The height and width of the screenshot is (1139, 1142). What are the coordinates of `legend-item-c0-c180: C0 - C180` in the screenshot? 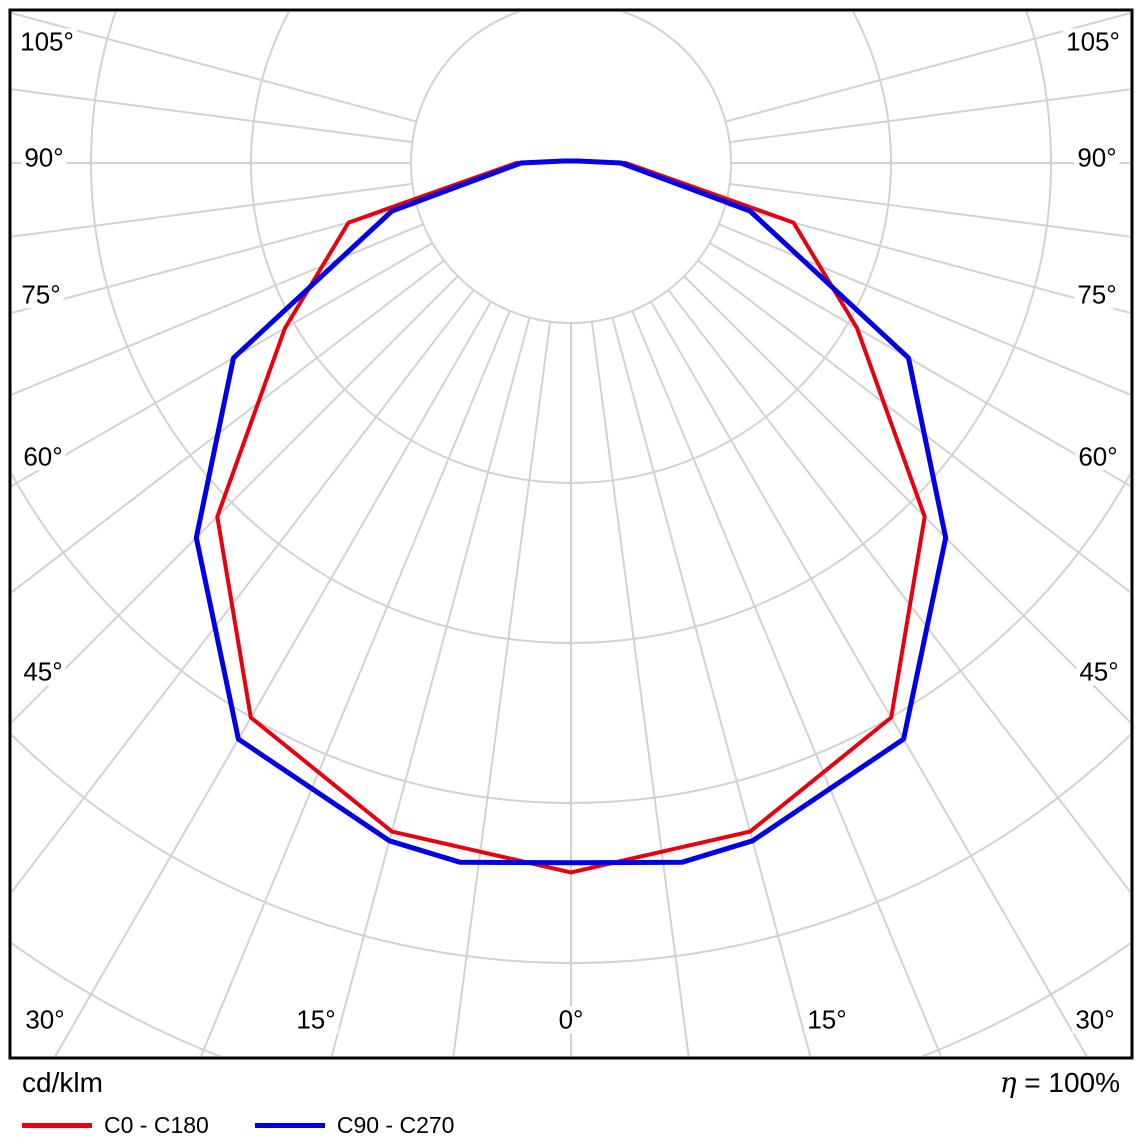 It's located at (115, 1125).